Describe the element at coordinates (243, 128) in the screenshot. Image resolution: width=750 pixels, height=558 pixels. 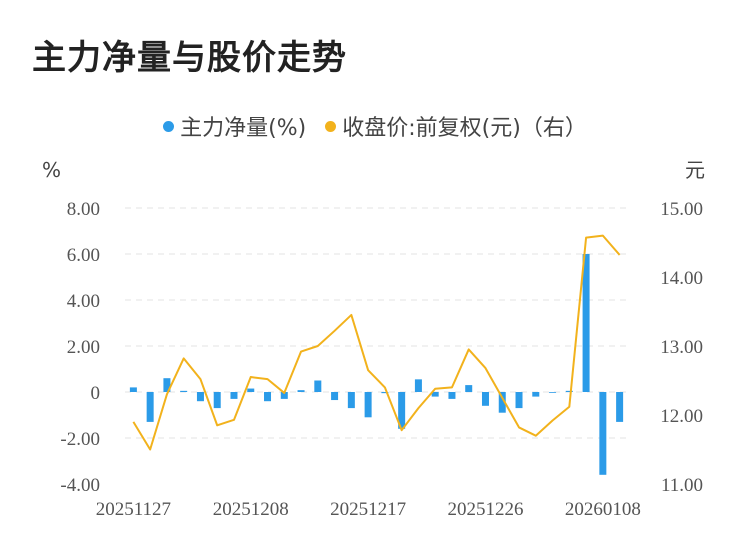
I see `legend-label-net-volume: 主力净量(%)` at that location.